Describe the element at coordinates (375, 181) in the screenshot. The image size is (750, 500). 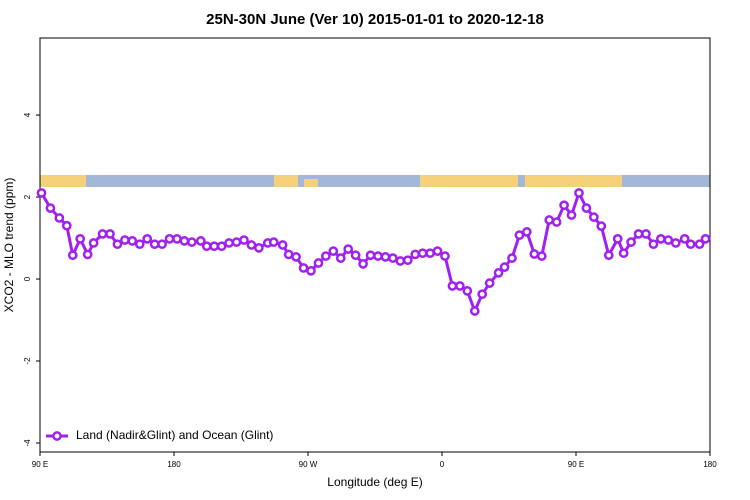
I see `map-strip` at that location.